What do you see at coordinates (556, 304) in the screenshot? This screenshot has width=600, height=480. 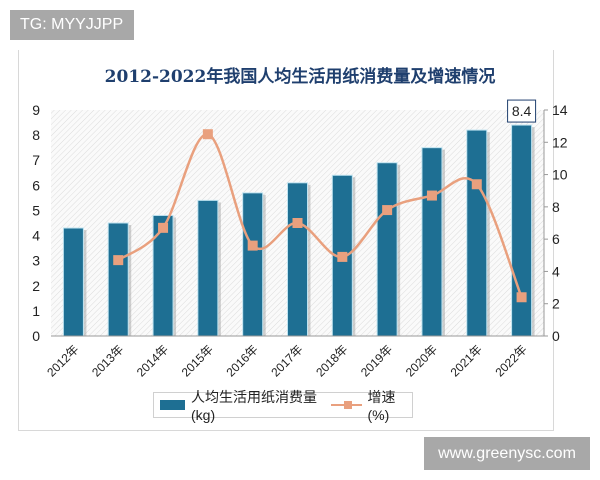 I see `right-tick-label: 2` at bounding box center [556, 304].